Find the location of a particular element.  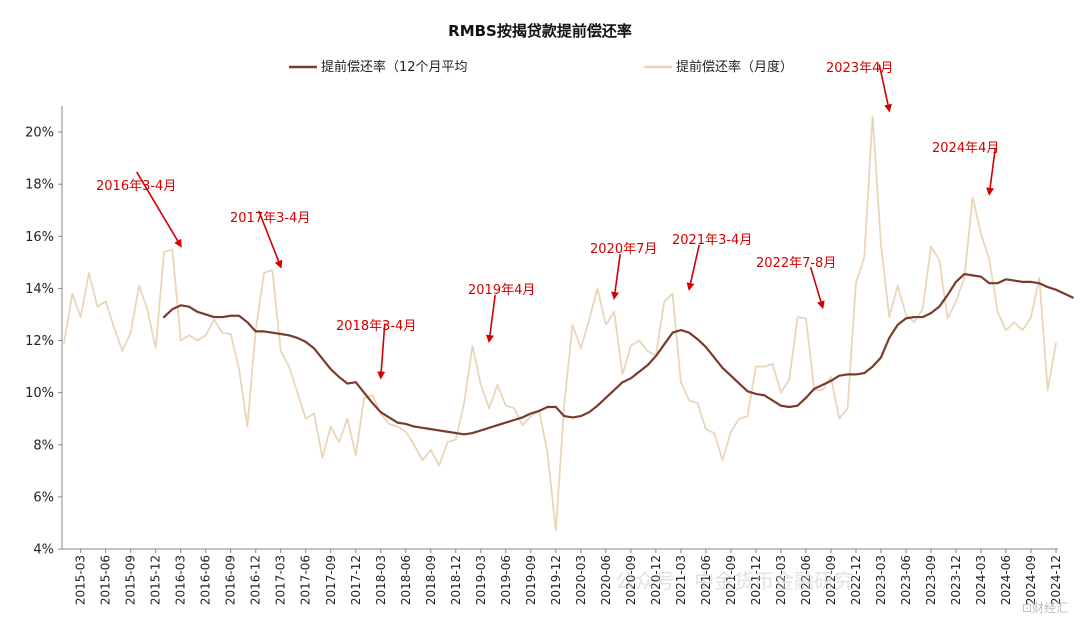

x-tick-label: 2016-09 is located at coordinates (231, 580).